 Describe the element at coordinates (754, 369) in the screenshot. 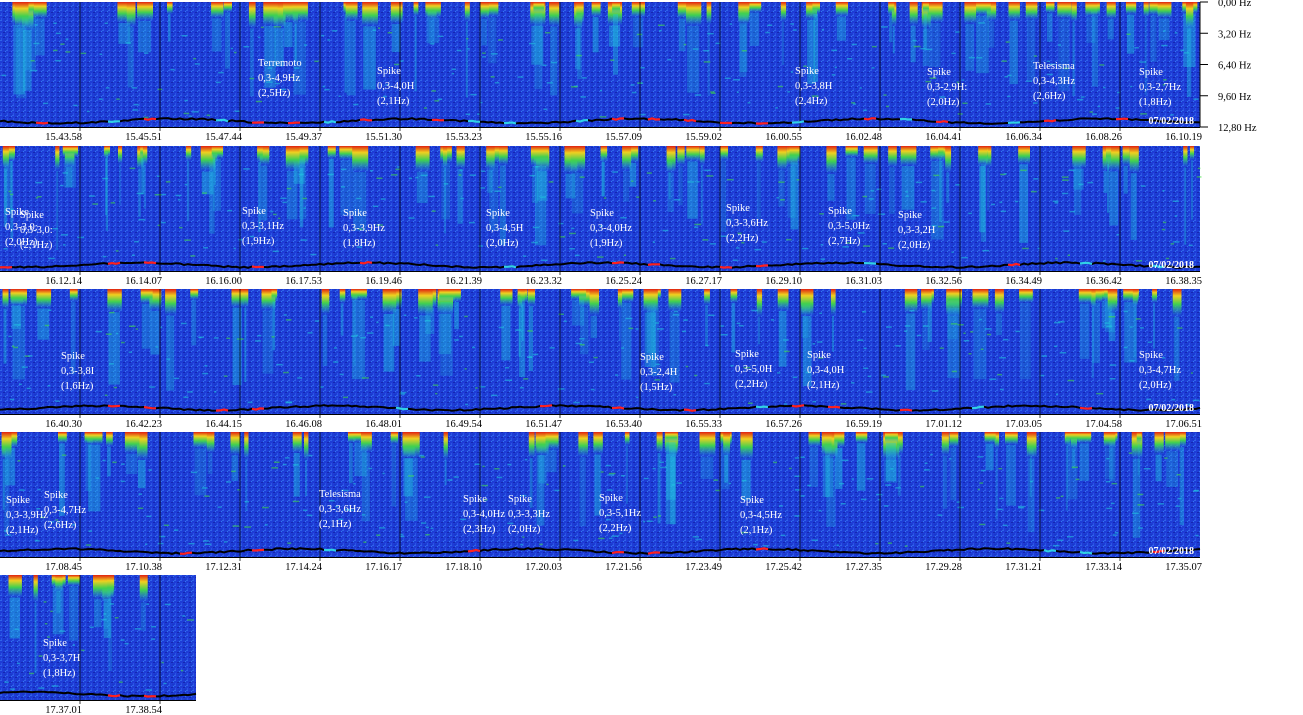

I see `event-frequency-range: 0,3-5,0H` at that location.